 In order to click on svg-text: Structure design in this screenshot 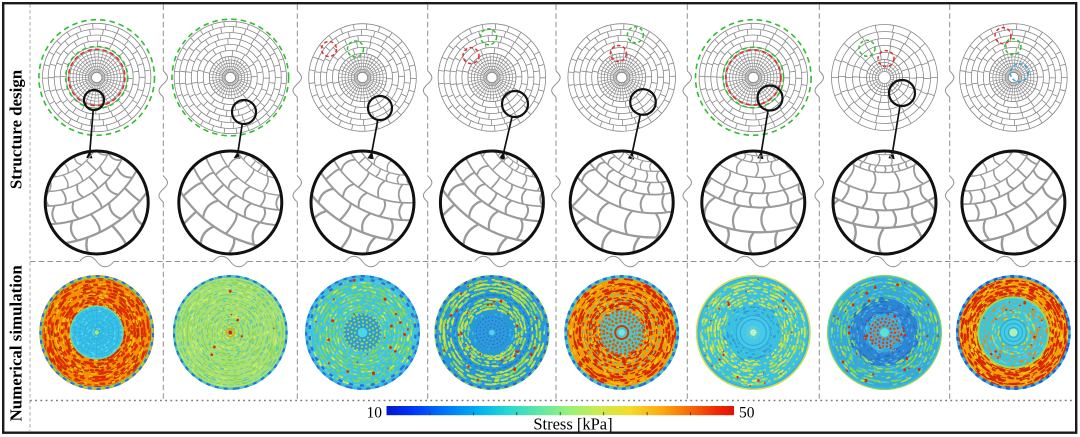, I will do `click(16, 129)`.